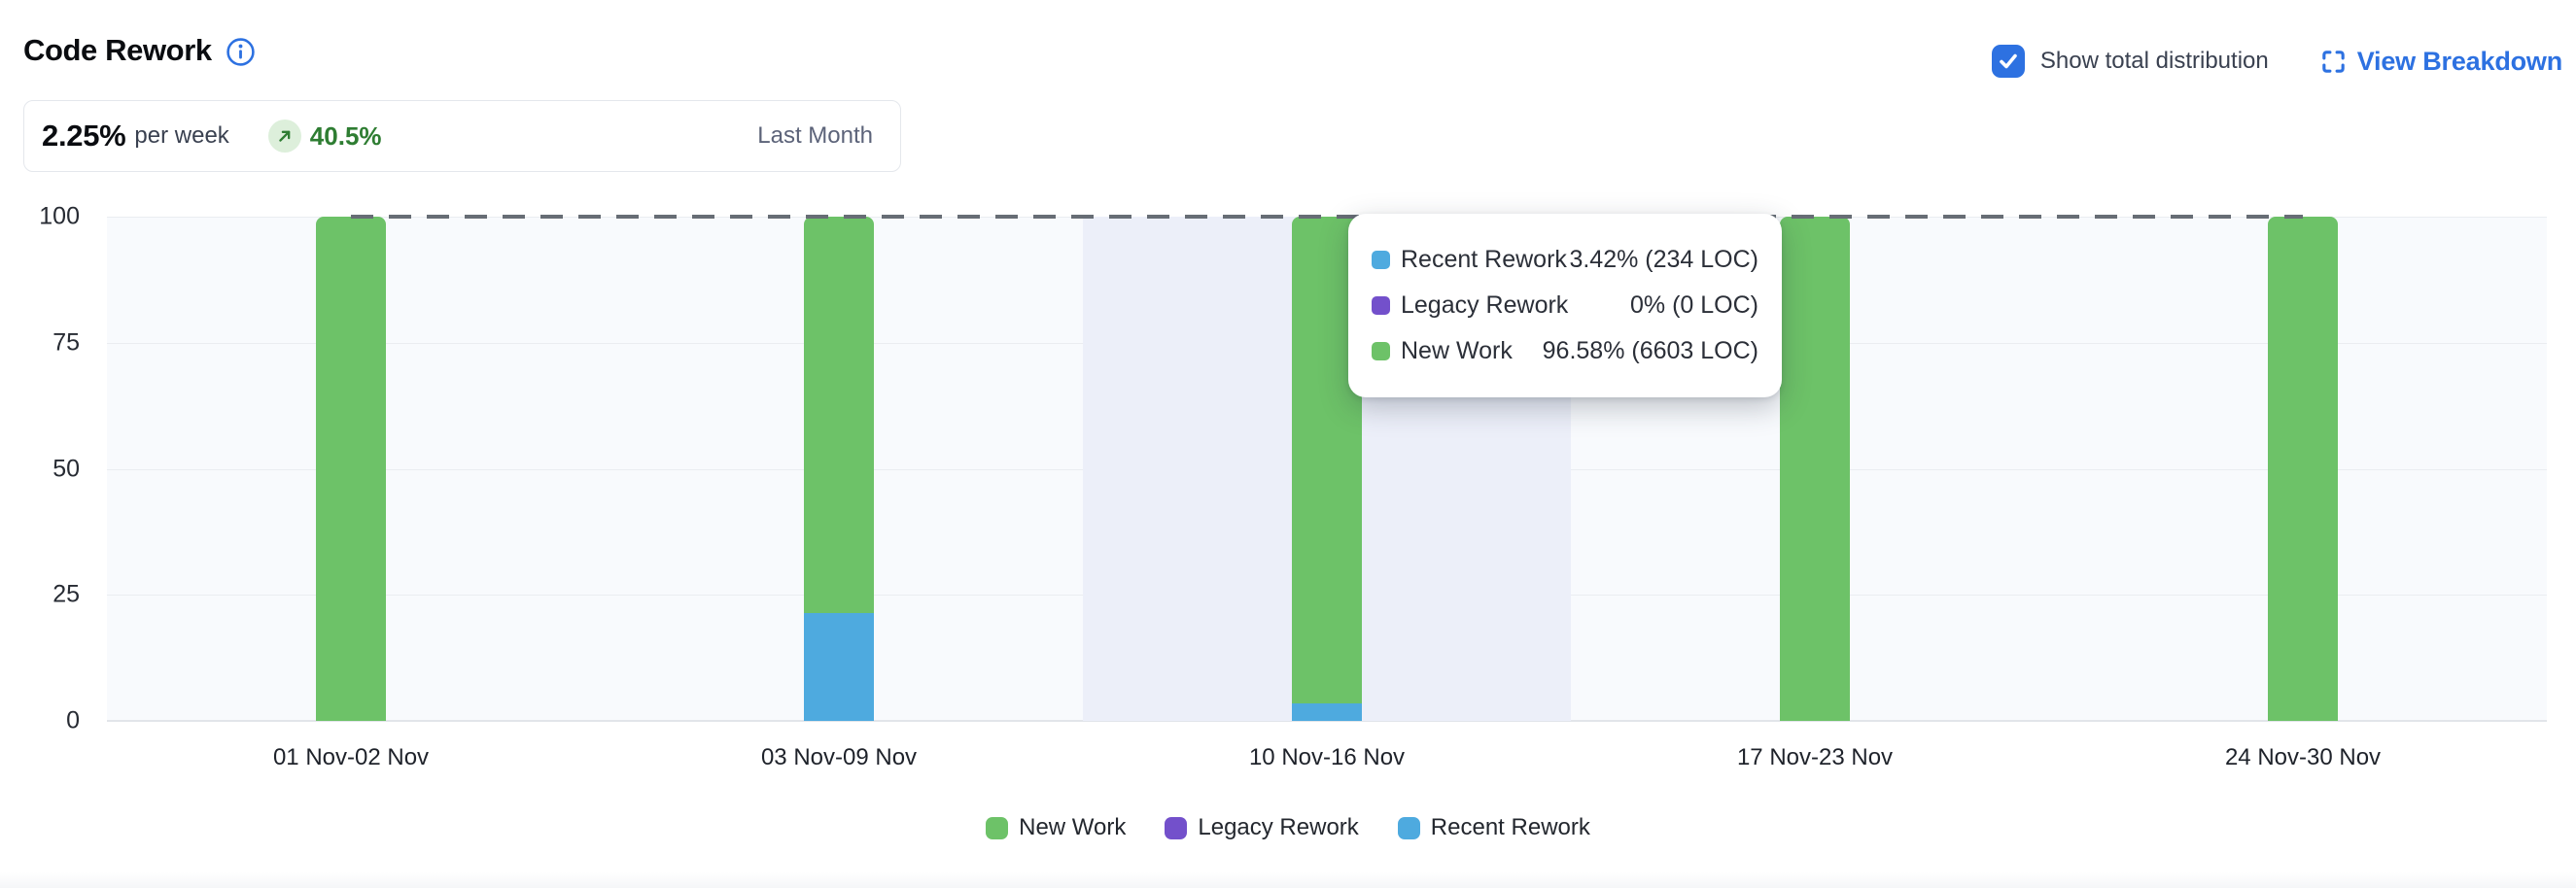 The height and width of the screenshot is (888, 2576). I want to click on y-tick-label: 75, so click(66, 342).